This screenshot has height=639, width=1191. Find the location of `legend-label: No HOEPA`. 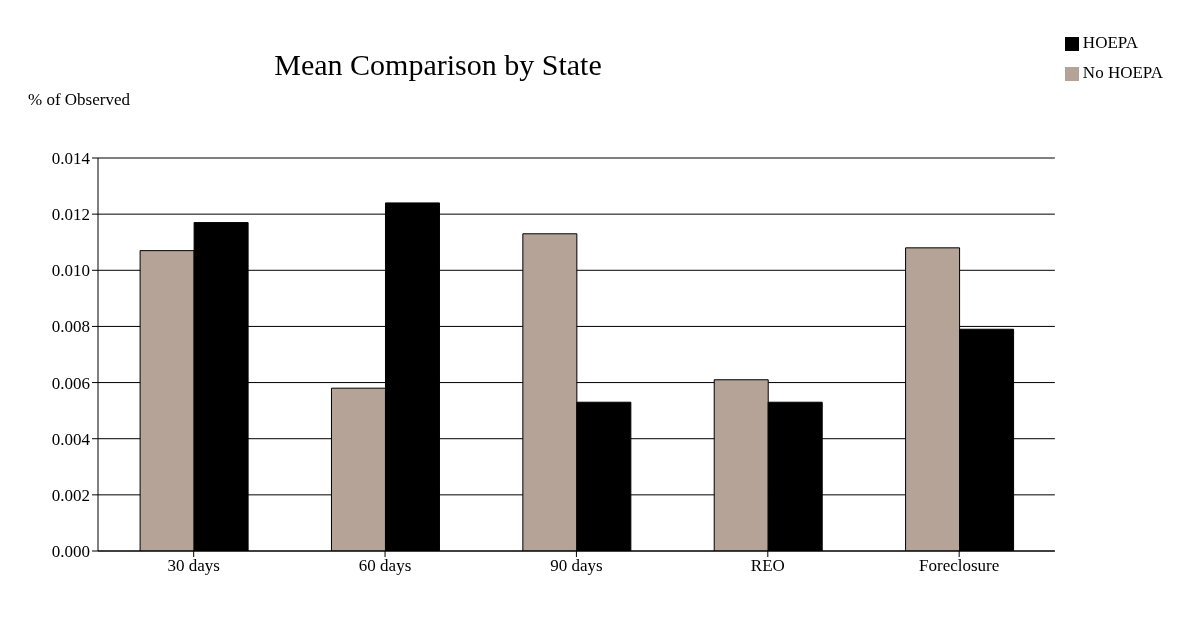

legend-label: No HOEPA is located at coordinates (1122, 72).